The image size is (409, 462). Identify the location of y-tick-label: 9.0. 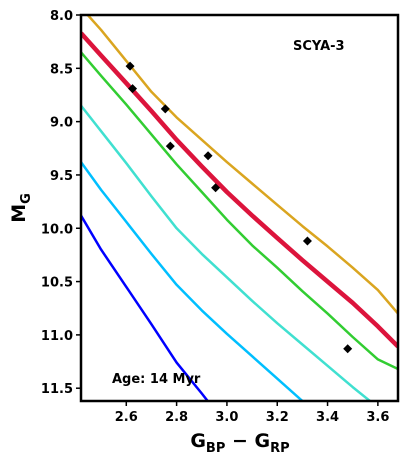
(61, 123).